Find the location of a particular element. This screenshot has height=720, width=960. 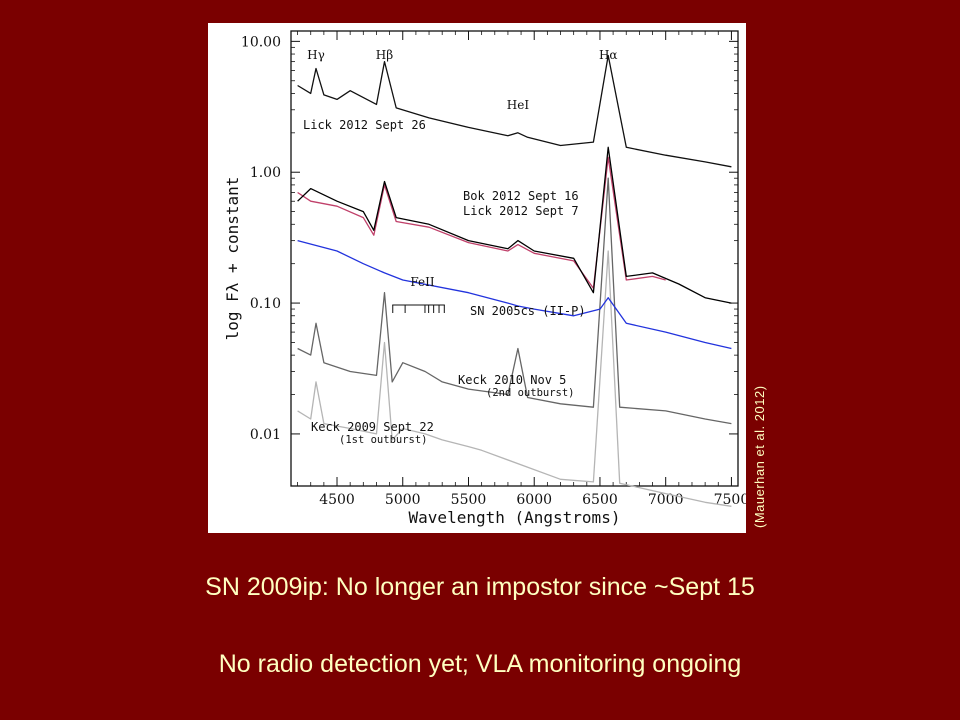

line-id-label: FeII is located at coordinates (422, 282).